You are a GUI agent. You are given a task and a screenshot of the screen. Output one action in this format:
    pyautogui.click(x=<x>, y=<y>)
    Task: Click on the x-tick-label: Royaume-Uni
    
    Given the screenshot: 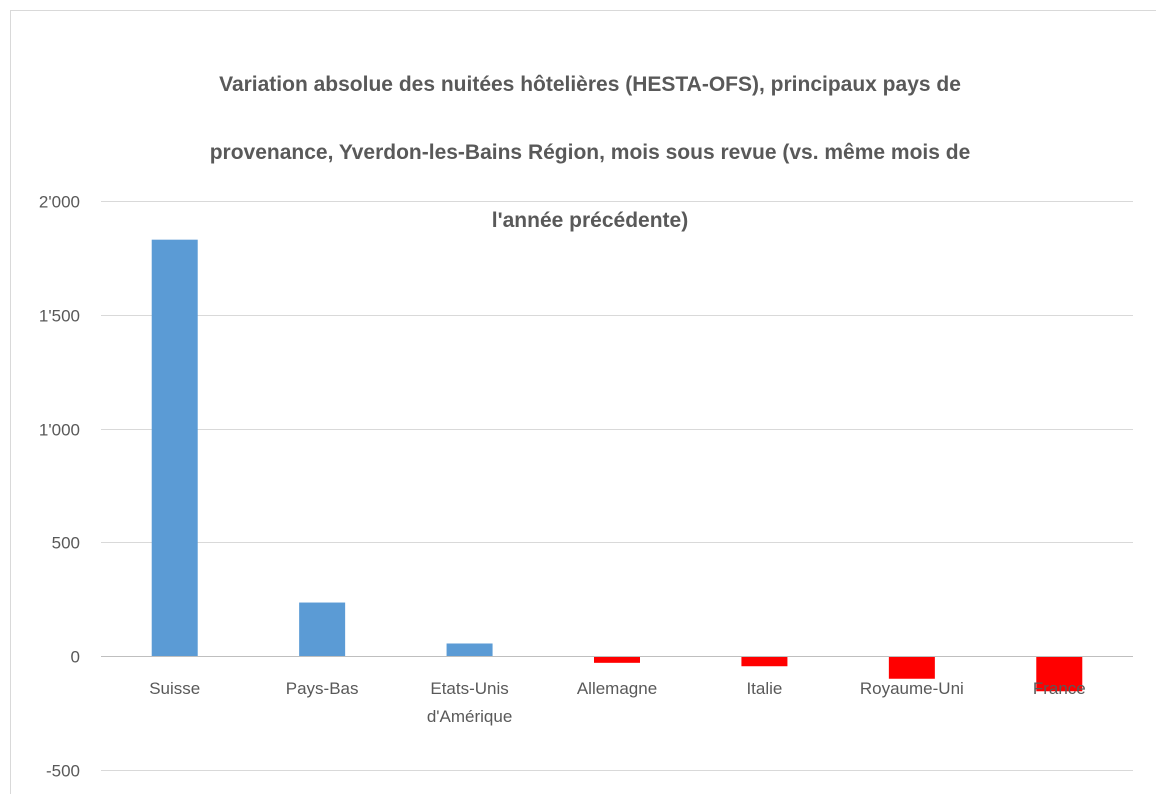 What is the action you would take?
    pyautogui.click(x=912, y=688)
    